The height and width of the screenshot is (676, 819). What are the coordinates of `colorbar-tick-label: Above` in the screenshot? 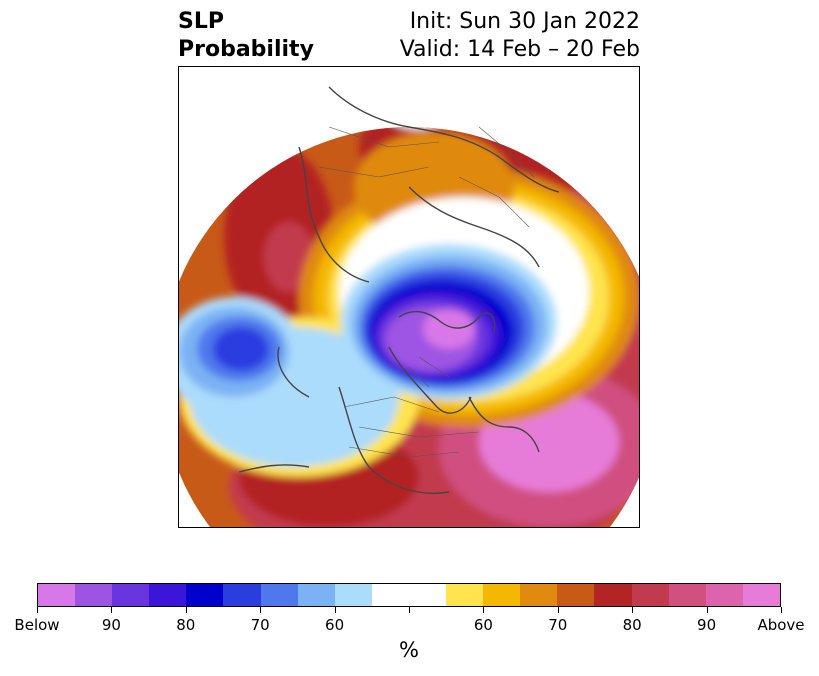 It's located at (781, 625).